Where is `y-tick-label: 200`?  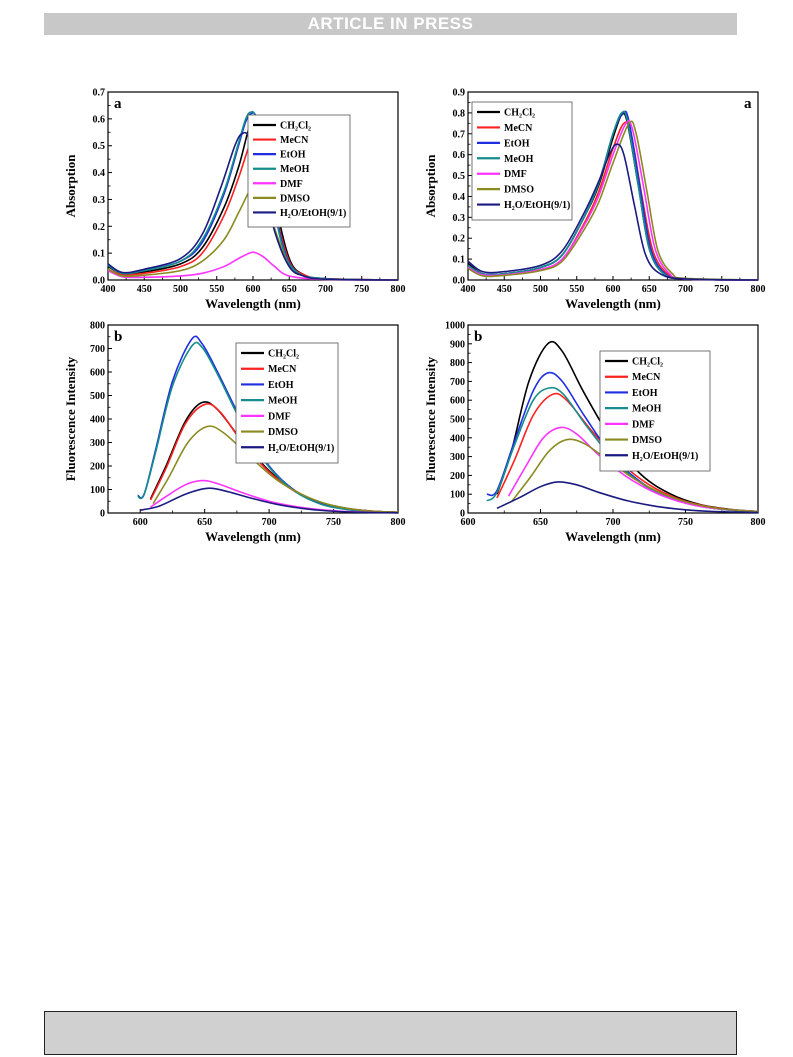 y-tick-label: 200 is located at coordinates (457, 476).